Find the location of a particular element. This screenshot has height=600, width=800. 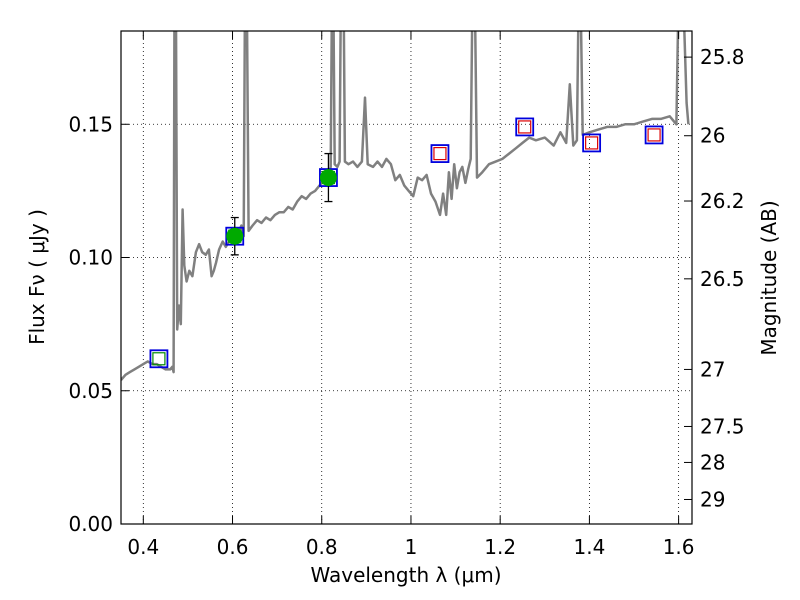

x-tick-label: 1 is located at coordinates (411, 547).